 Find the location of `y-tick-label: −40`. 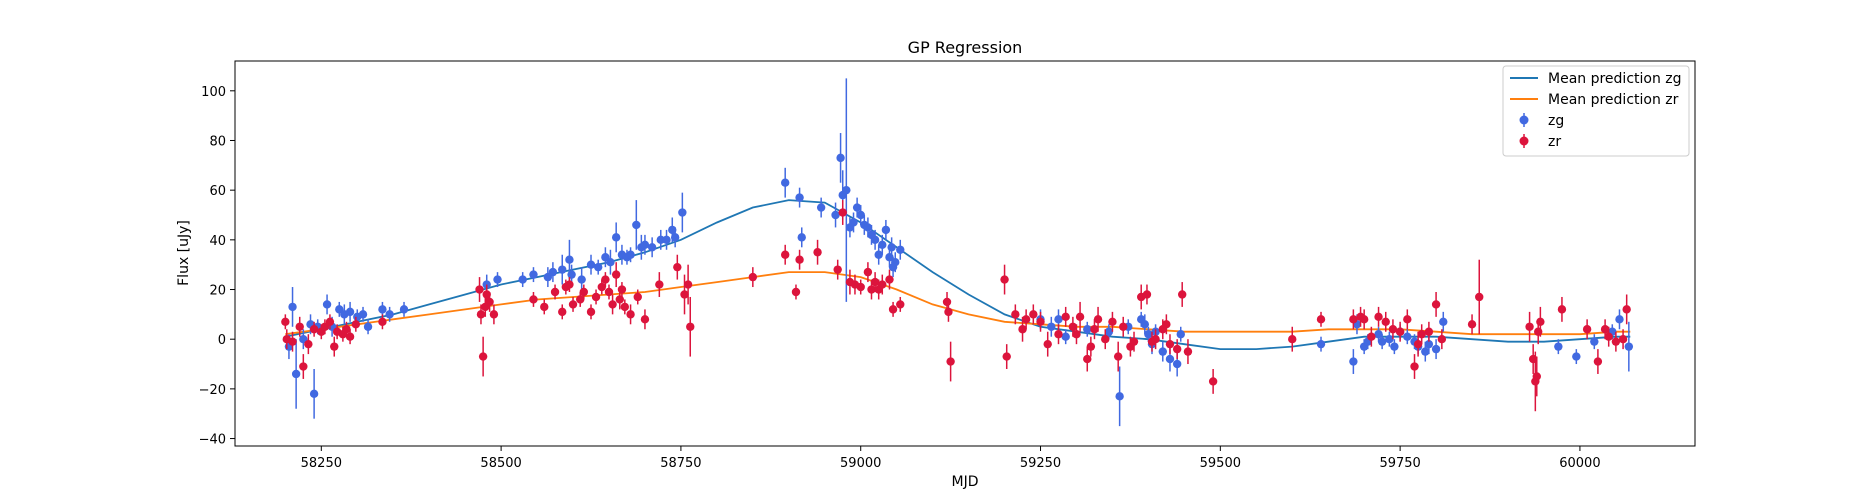

y-tick-label: −40 is located at coordinates (212, 440).